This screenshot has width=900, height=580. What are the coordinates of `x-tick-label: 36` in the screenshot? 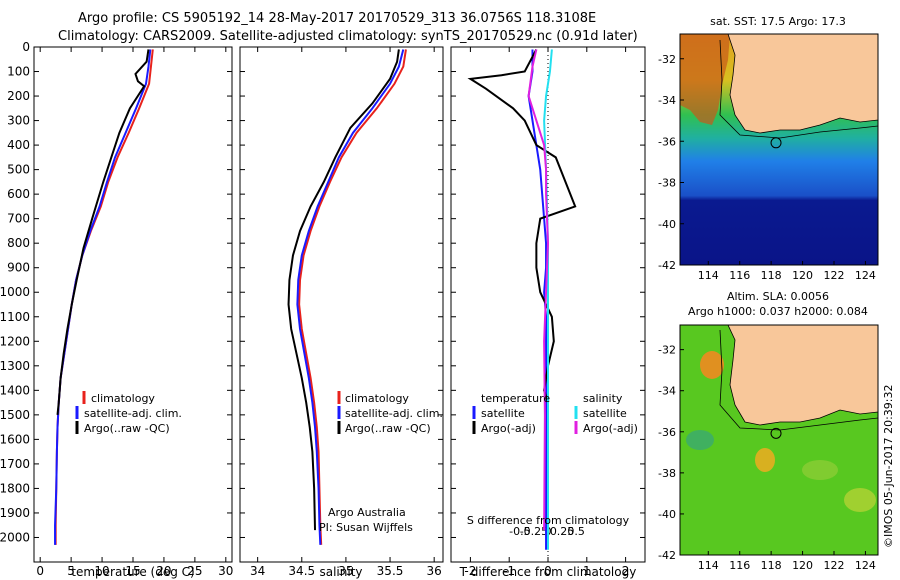 It's located at (434, 571).